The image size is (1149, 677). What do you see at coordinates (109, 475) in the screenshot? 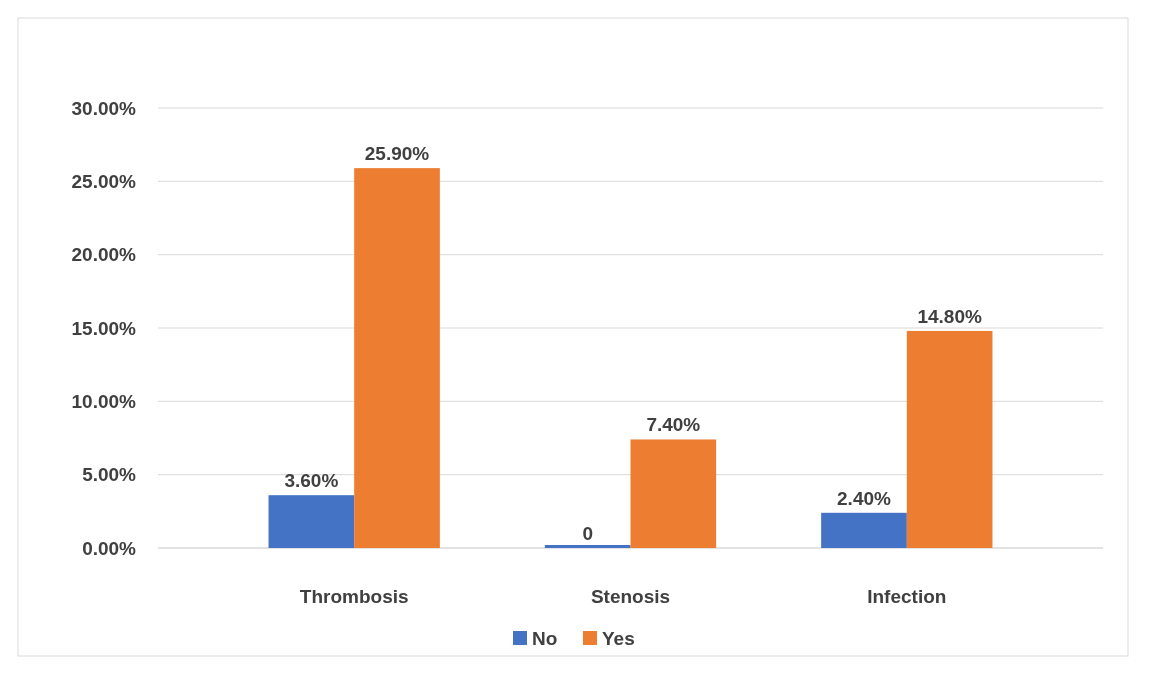
I see `y-tick-label: 5.00%` at bounding box center [109, 475].